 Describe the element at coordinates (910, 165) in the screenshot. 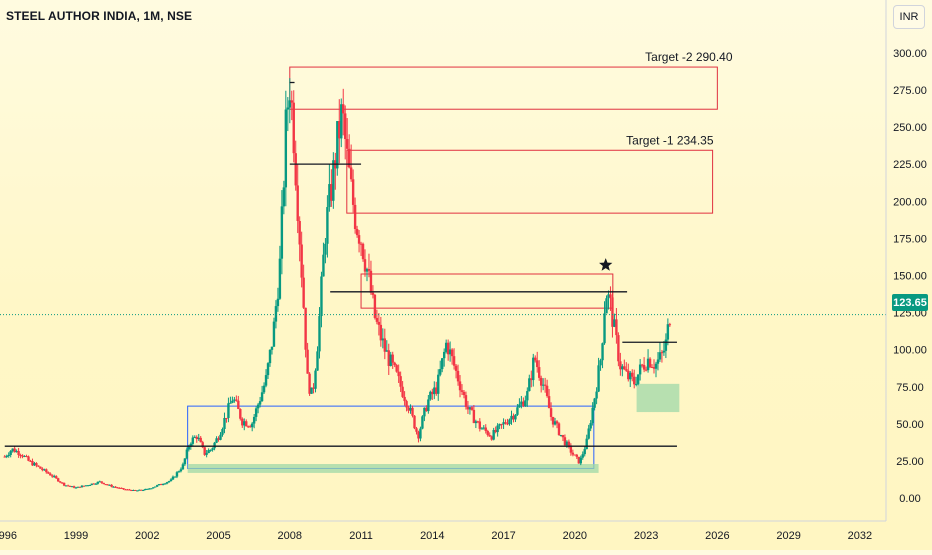

I see `y-tick-label: 225.00` at that location.